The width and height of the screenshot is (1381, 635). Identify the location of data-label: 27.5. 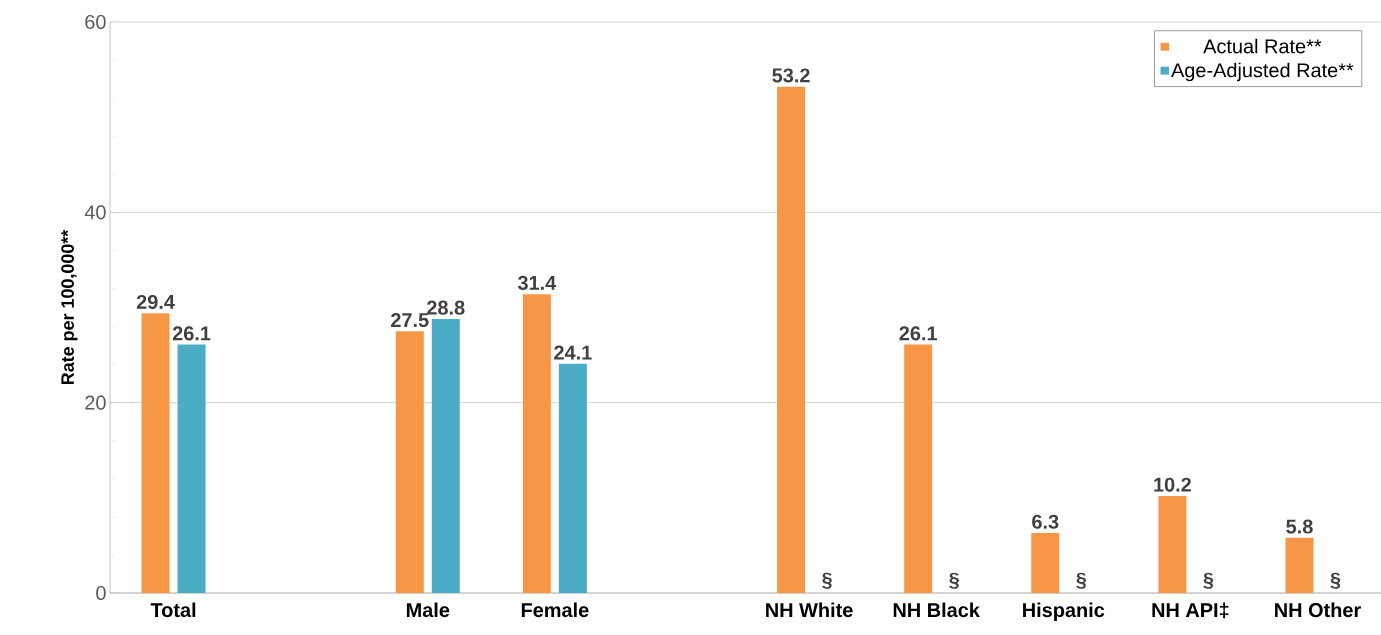
(410, 320).